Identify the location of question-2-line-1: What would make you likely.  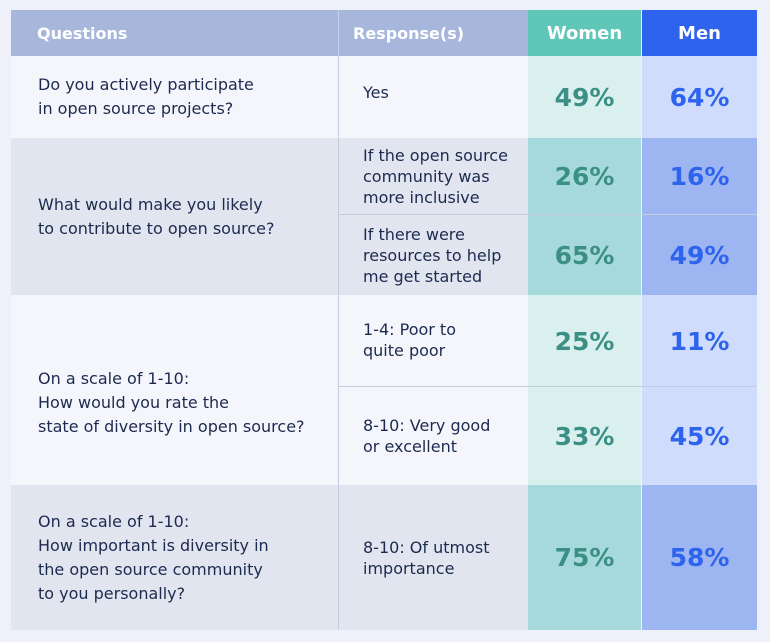
(150, 204).